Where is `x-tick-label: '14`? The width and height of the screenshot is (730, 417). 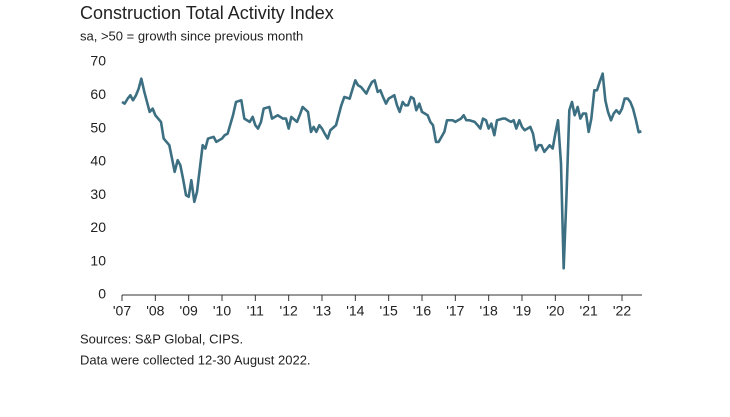
x-tick-label: '14 is located at coordinates (355, 311).